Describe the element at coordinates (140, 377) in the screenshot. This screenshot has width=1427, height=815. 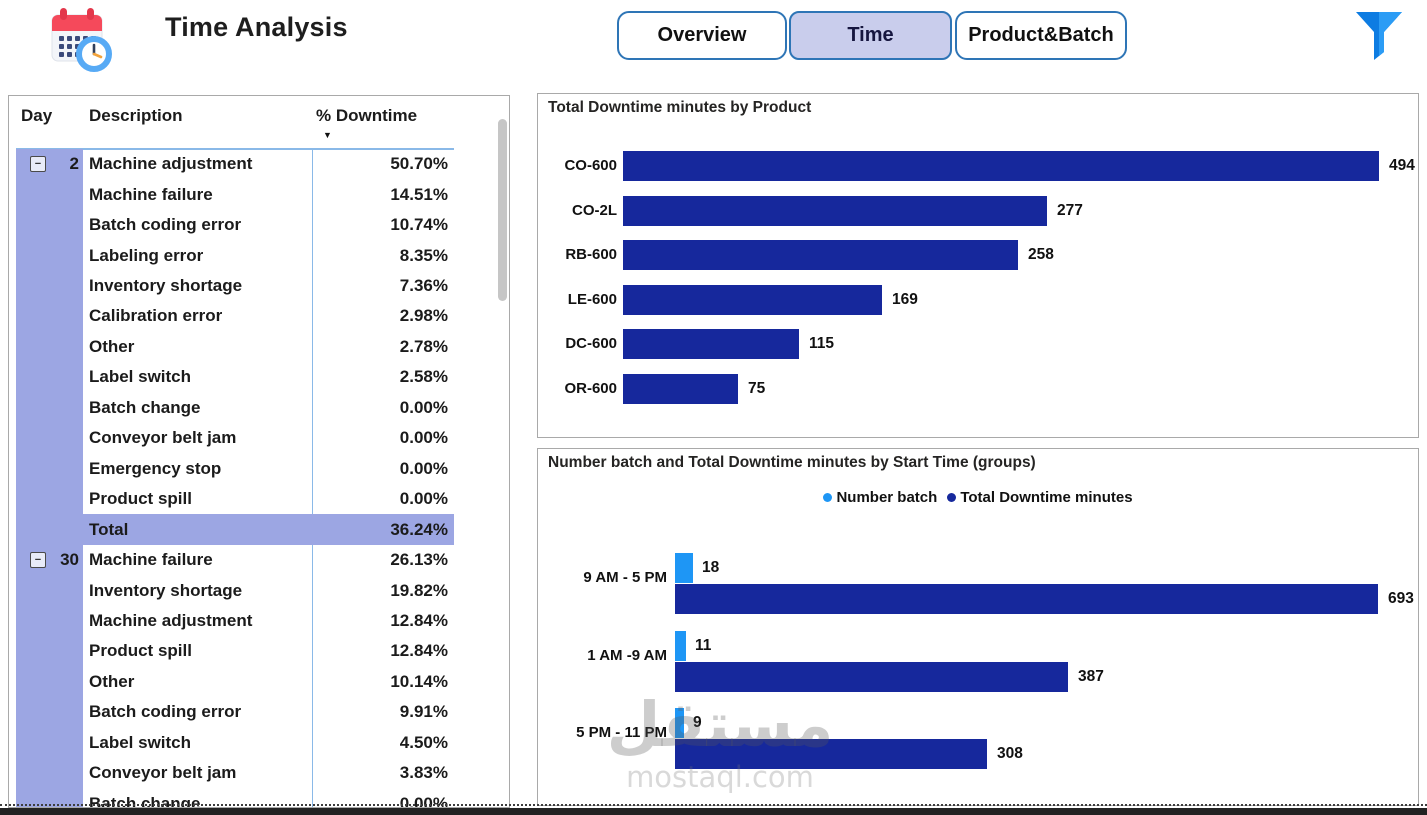
I see `description-cell: Label switch` at that location.